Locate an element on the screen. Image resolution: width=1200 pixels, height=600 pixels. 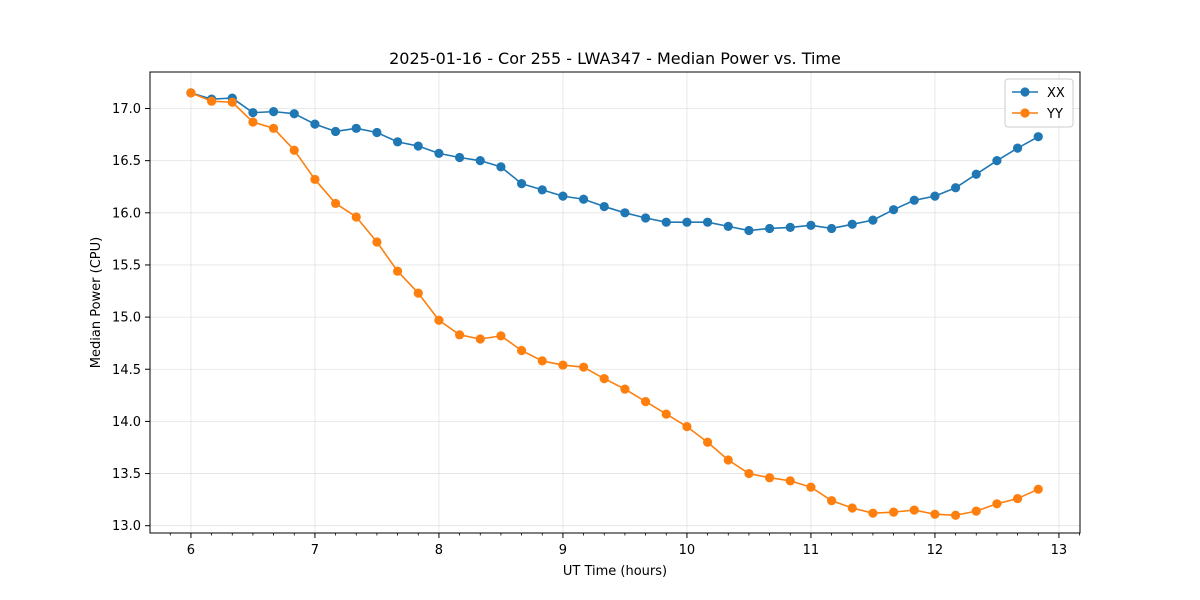
legend-item-yy: YY is located at coordinates (1037, 114).